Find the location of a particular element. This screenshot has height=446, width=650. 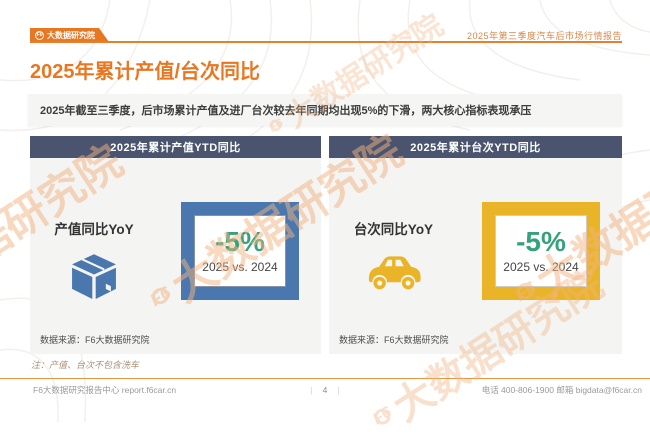

kpi-box-vehicles: -5% 2025 vs. 2024 is located at coordinates (541, 251).